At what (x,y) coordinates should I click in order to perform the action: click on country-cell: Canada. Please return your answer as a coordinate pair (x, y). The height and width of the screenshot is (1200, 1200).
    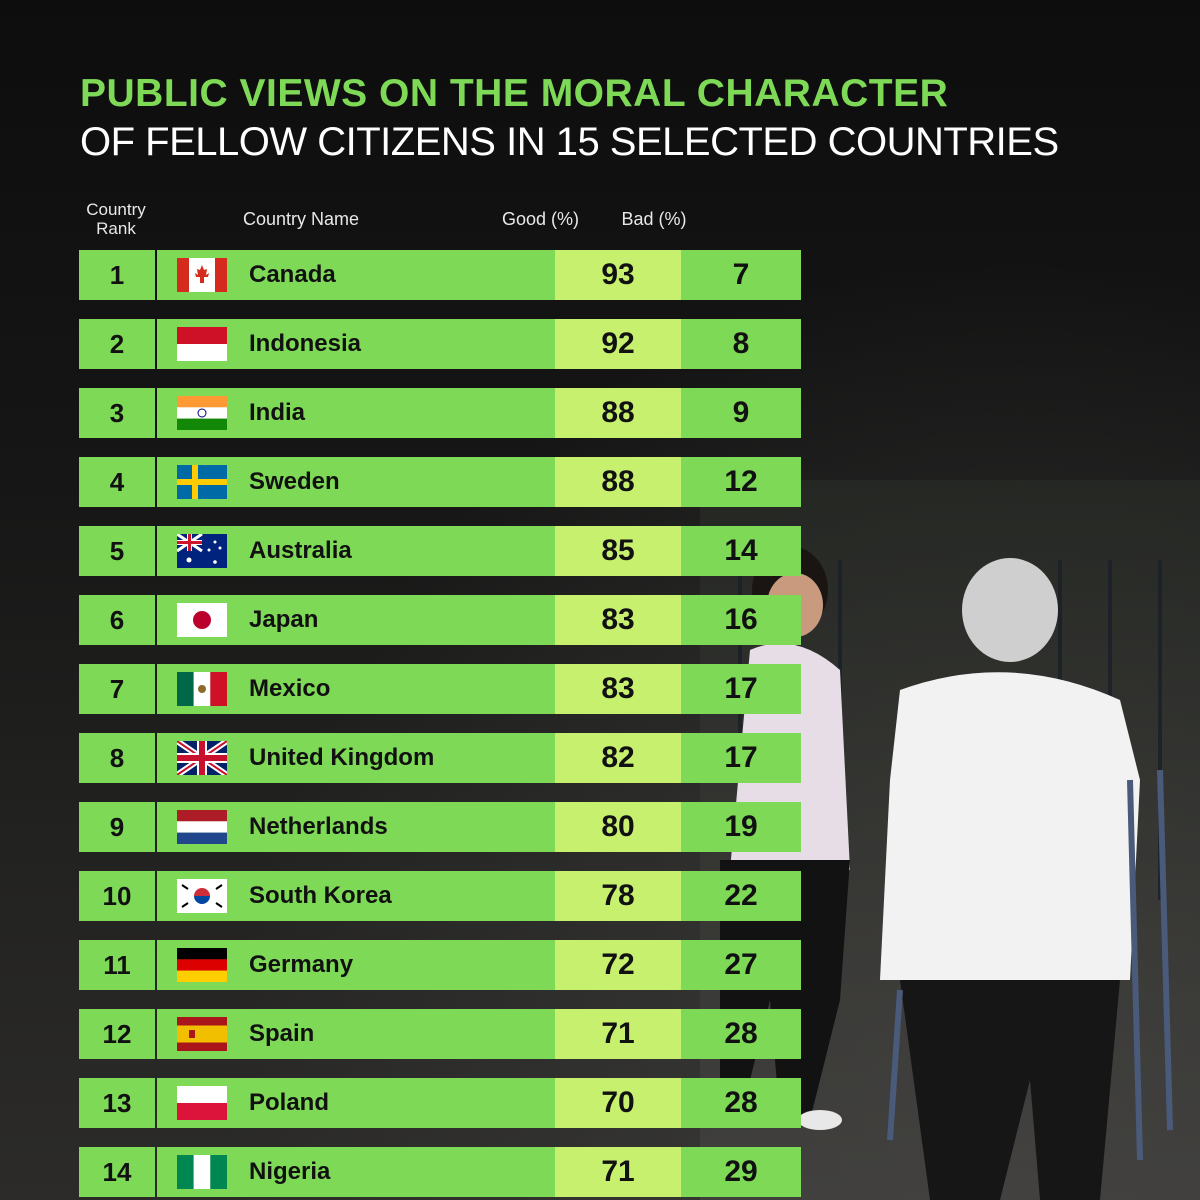
    Looking at the image, I should click on (356, 275).